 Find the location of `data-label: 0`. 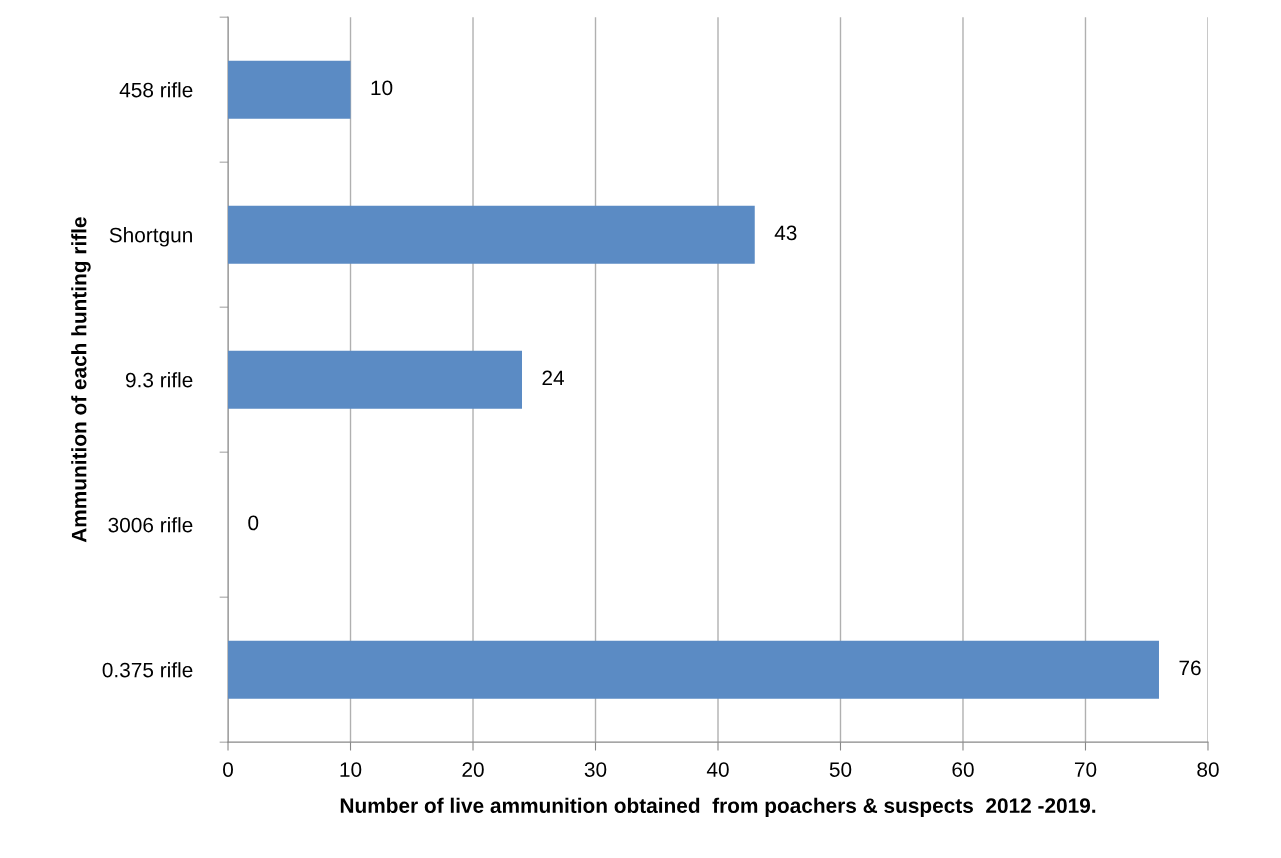

data-label: 0 is located at coordinates (253, 523).